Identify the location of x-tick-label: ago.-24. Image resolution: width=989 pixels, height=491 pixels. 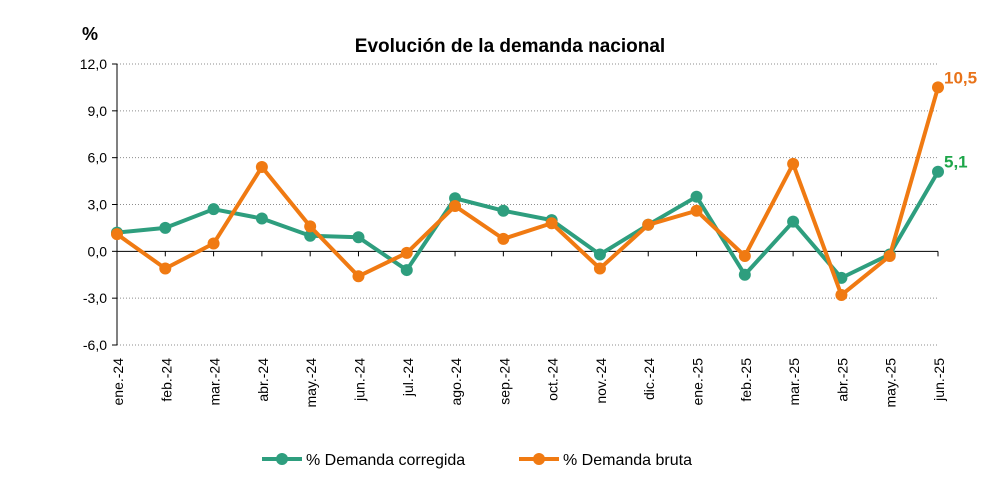
(456, 382).